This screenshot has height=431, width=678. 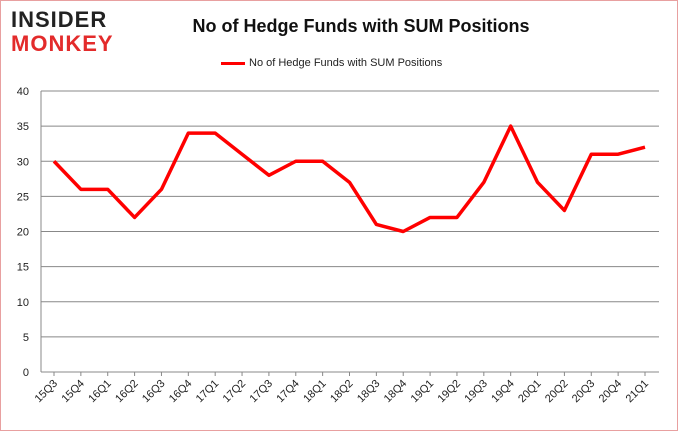 What do you see at coordinates (262, 392) in the screenshot?
I see `x-tick-label: 17Q3` at bounding box center [262, 392].